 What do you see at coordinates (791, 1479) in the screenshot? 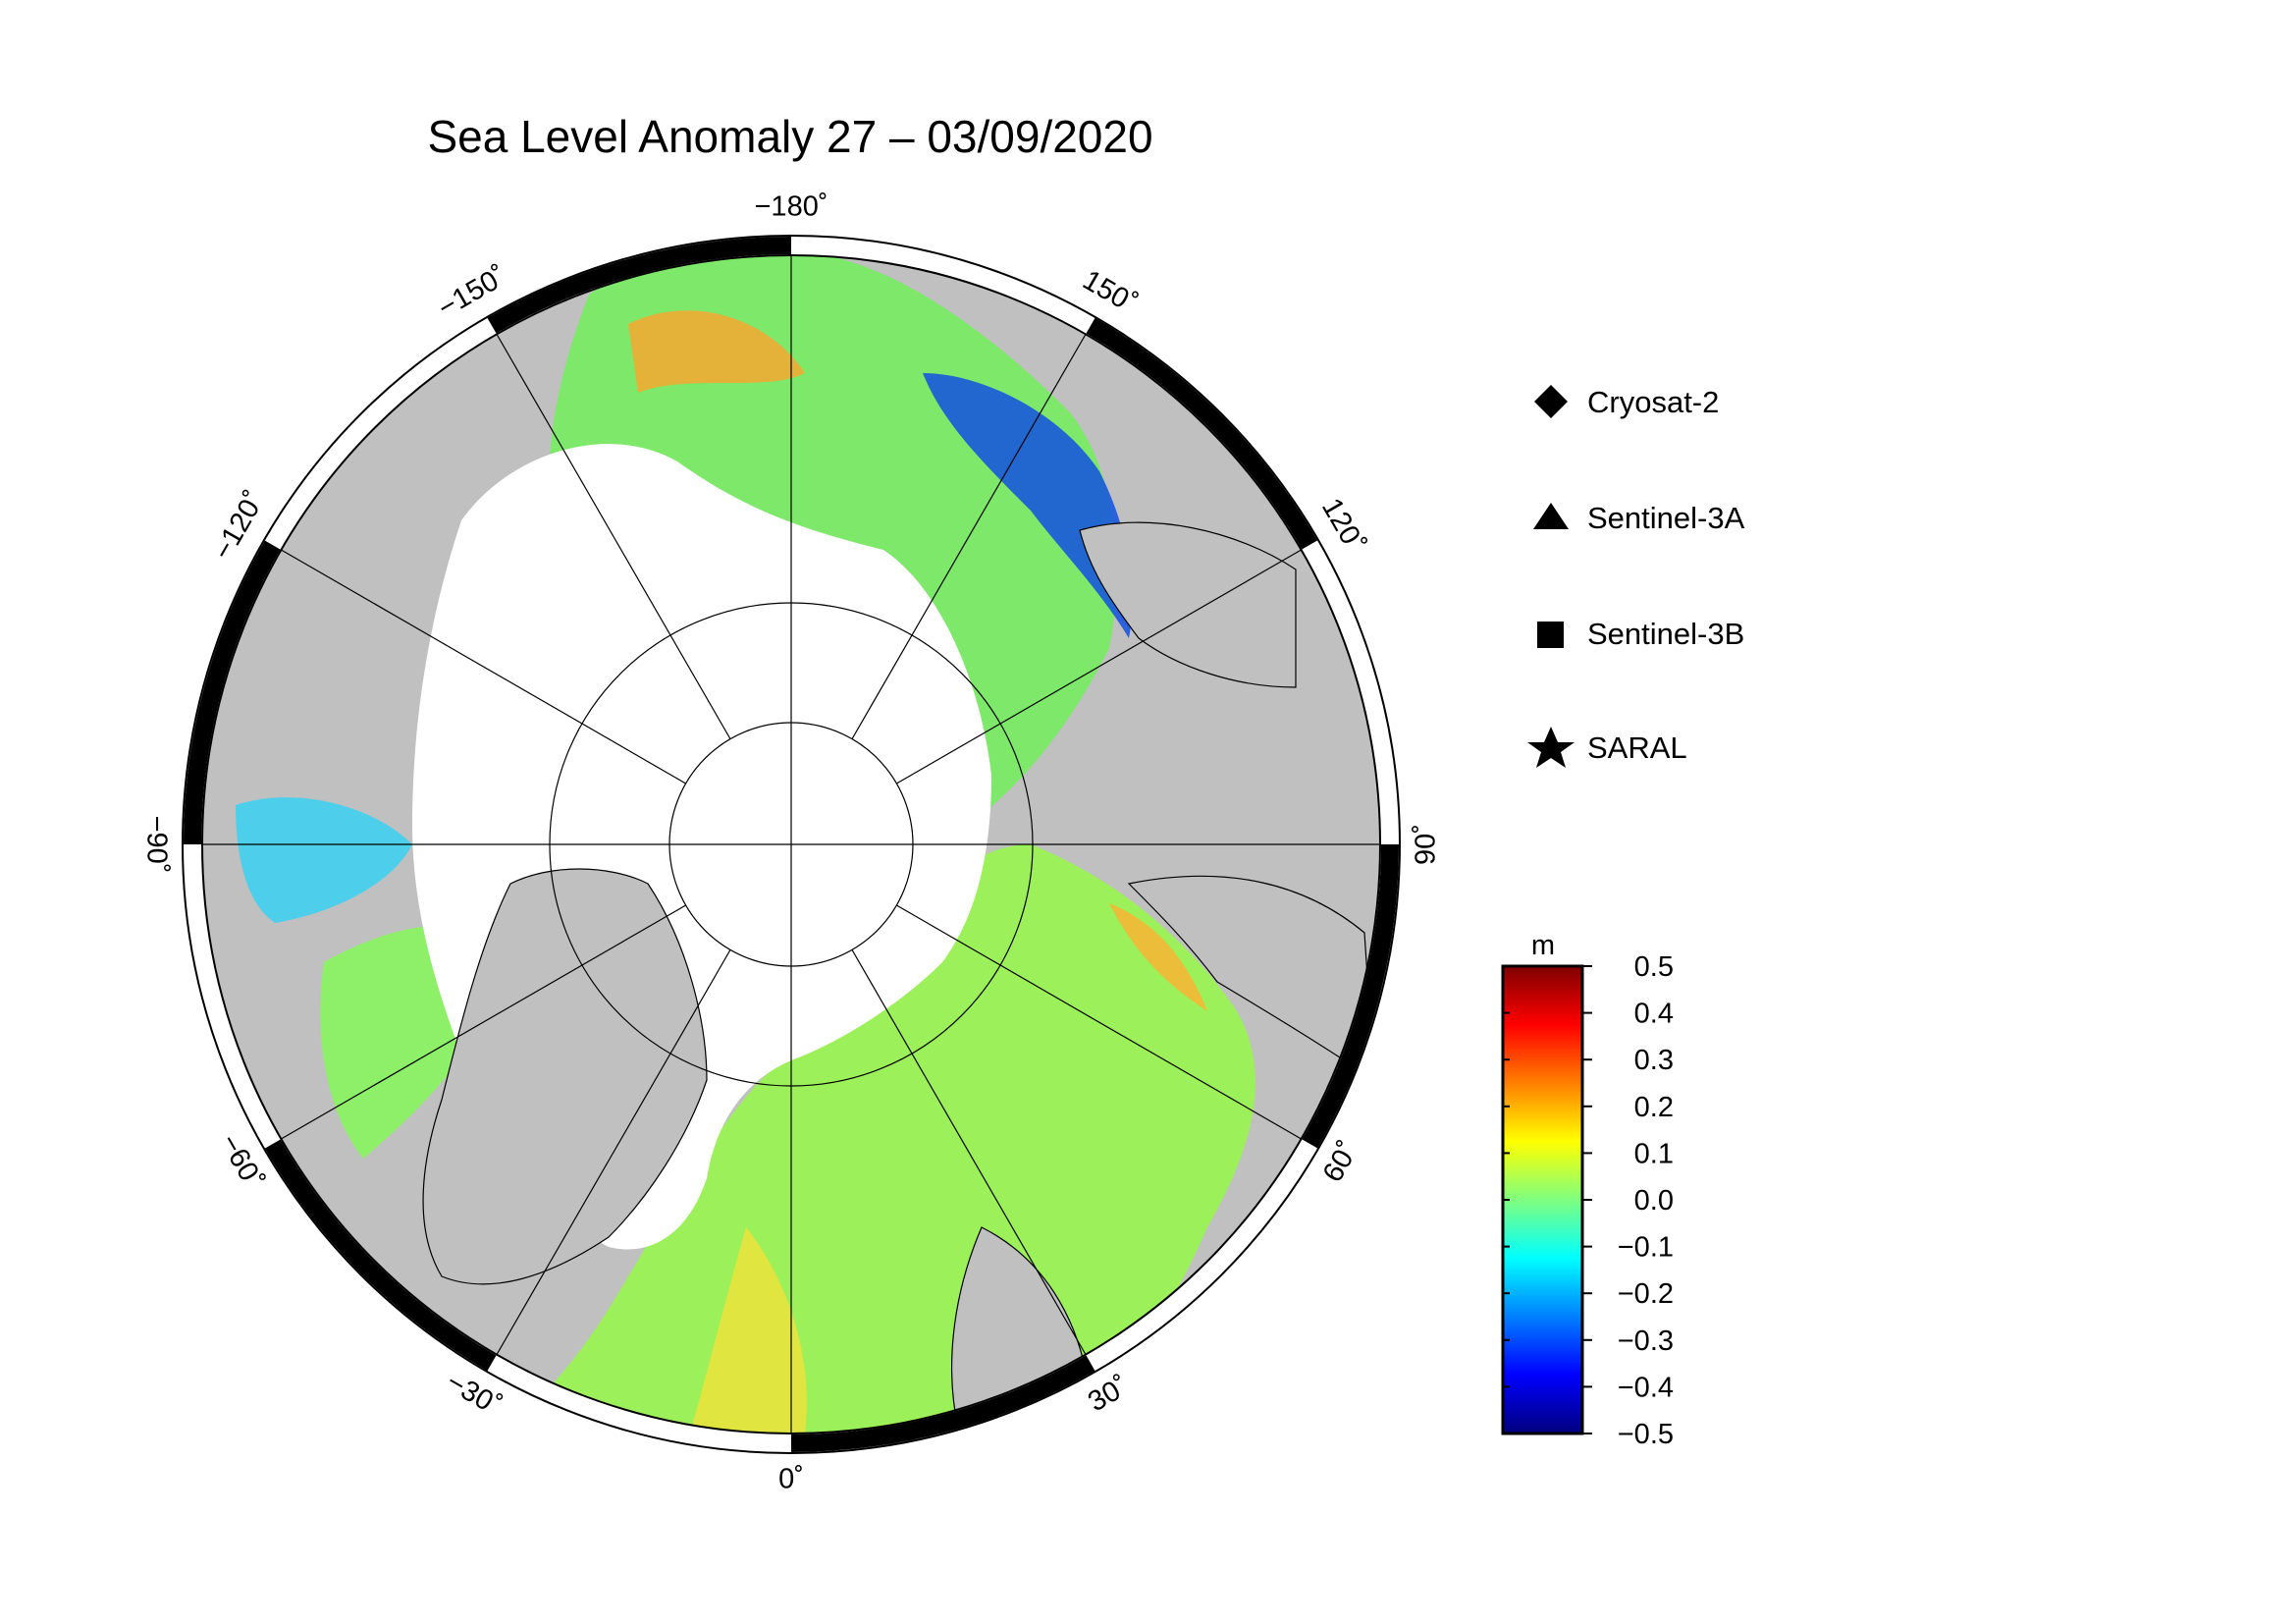
I see `longitude-label: 0˚` at bounding box center [791, 1479].